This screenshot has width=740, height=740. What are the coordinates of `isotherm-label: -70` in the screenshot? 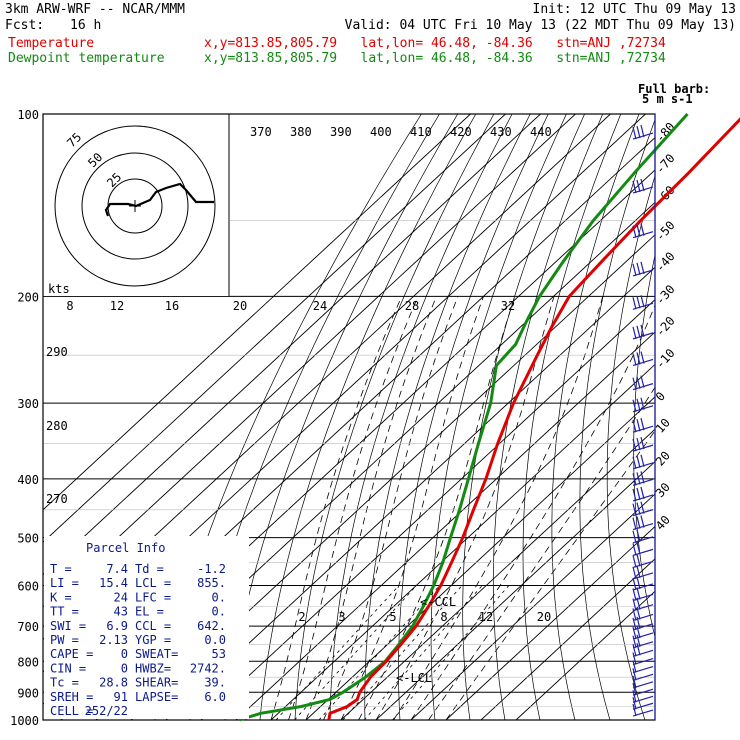 It's located at (665, 163).